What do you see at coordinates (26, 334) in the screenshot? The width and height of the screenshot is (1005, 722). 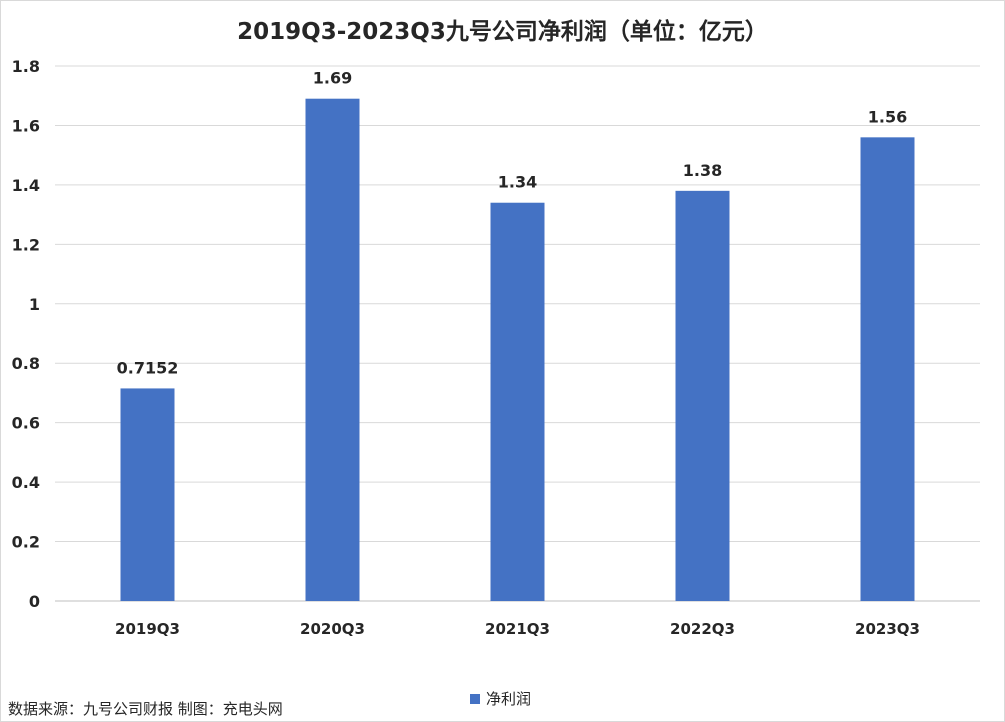 I see `y-axis-ticks: 0 0.2 0.4 0.6 0.8 1 1.2 1.4 1.6 1.8` at bounding box center [26, 334].